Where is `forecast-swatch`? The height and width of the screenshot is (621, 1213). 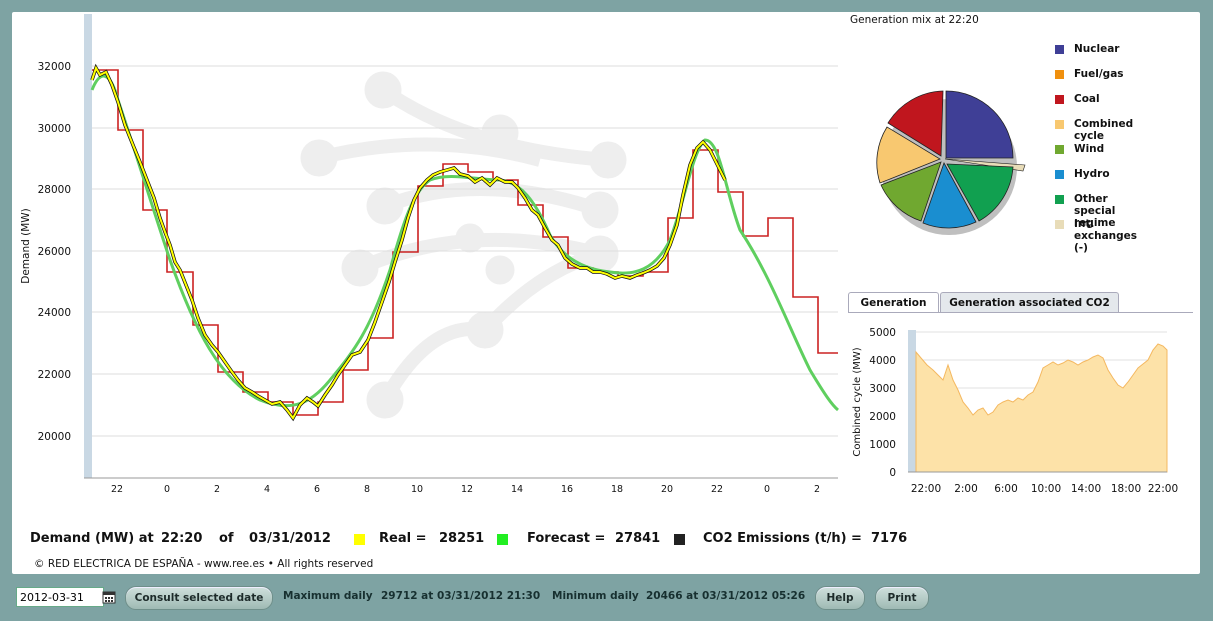 forecast-swatch is located at coordinates (502, 539).